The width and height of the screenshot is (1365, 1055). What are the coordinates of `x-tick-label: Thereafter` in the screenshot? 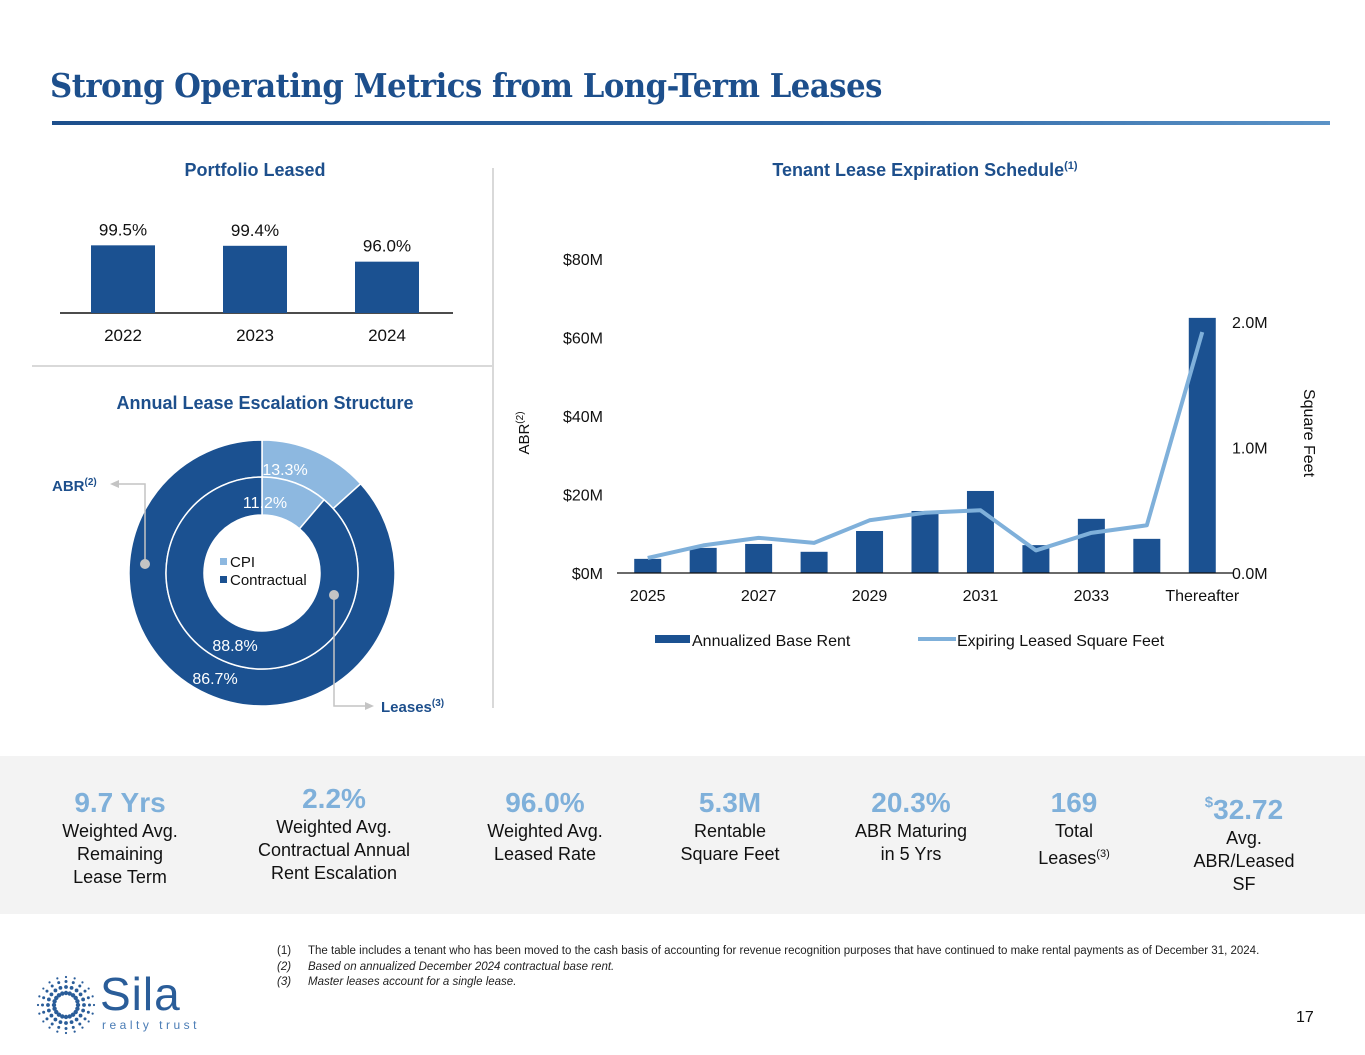 It's located at (1202, 596).